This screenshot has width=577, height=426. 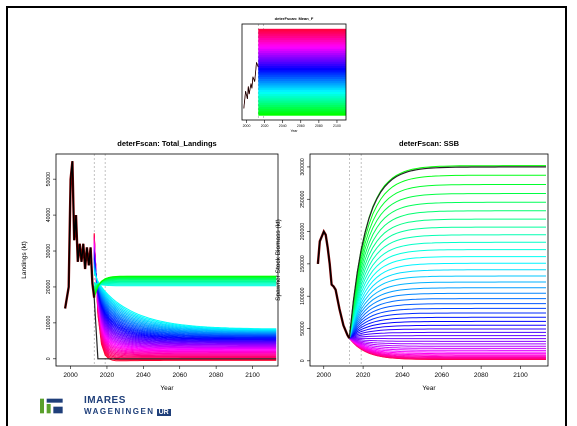 I want to click on y-tick-label: 300000, so click(x=303, y=166).